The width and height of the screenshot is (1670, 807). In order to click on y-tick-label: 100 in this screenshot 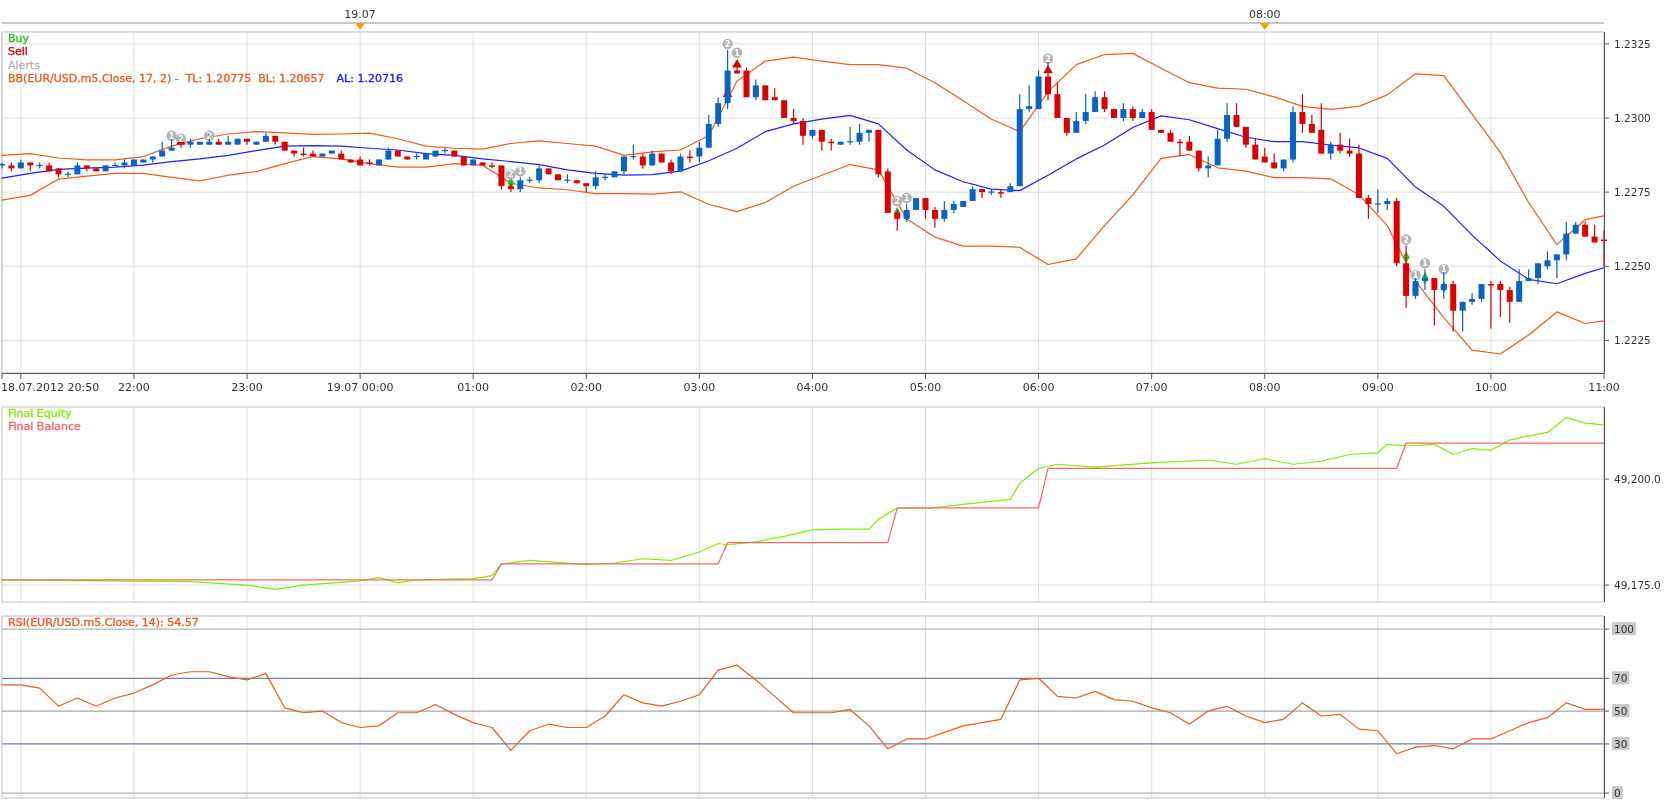, I will do `click(1624, 629)`.